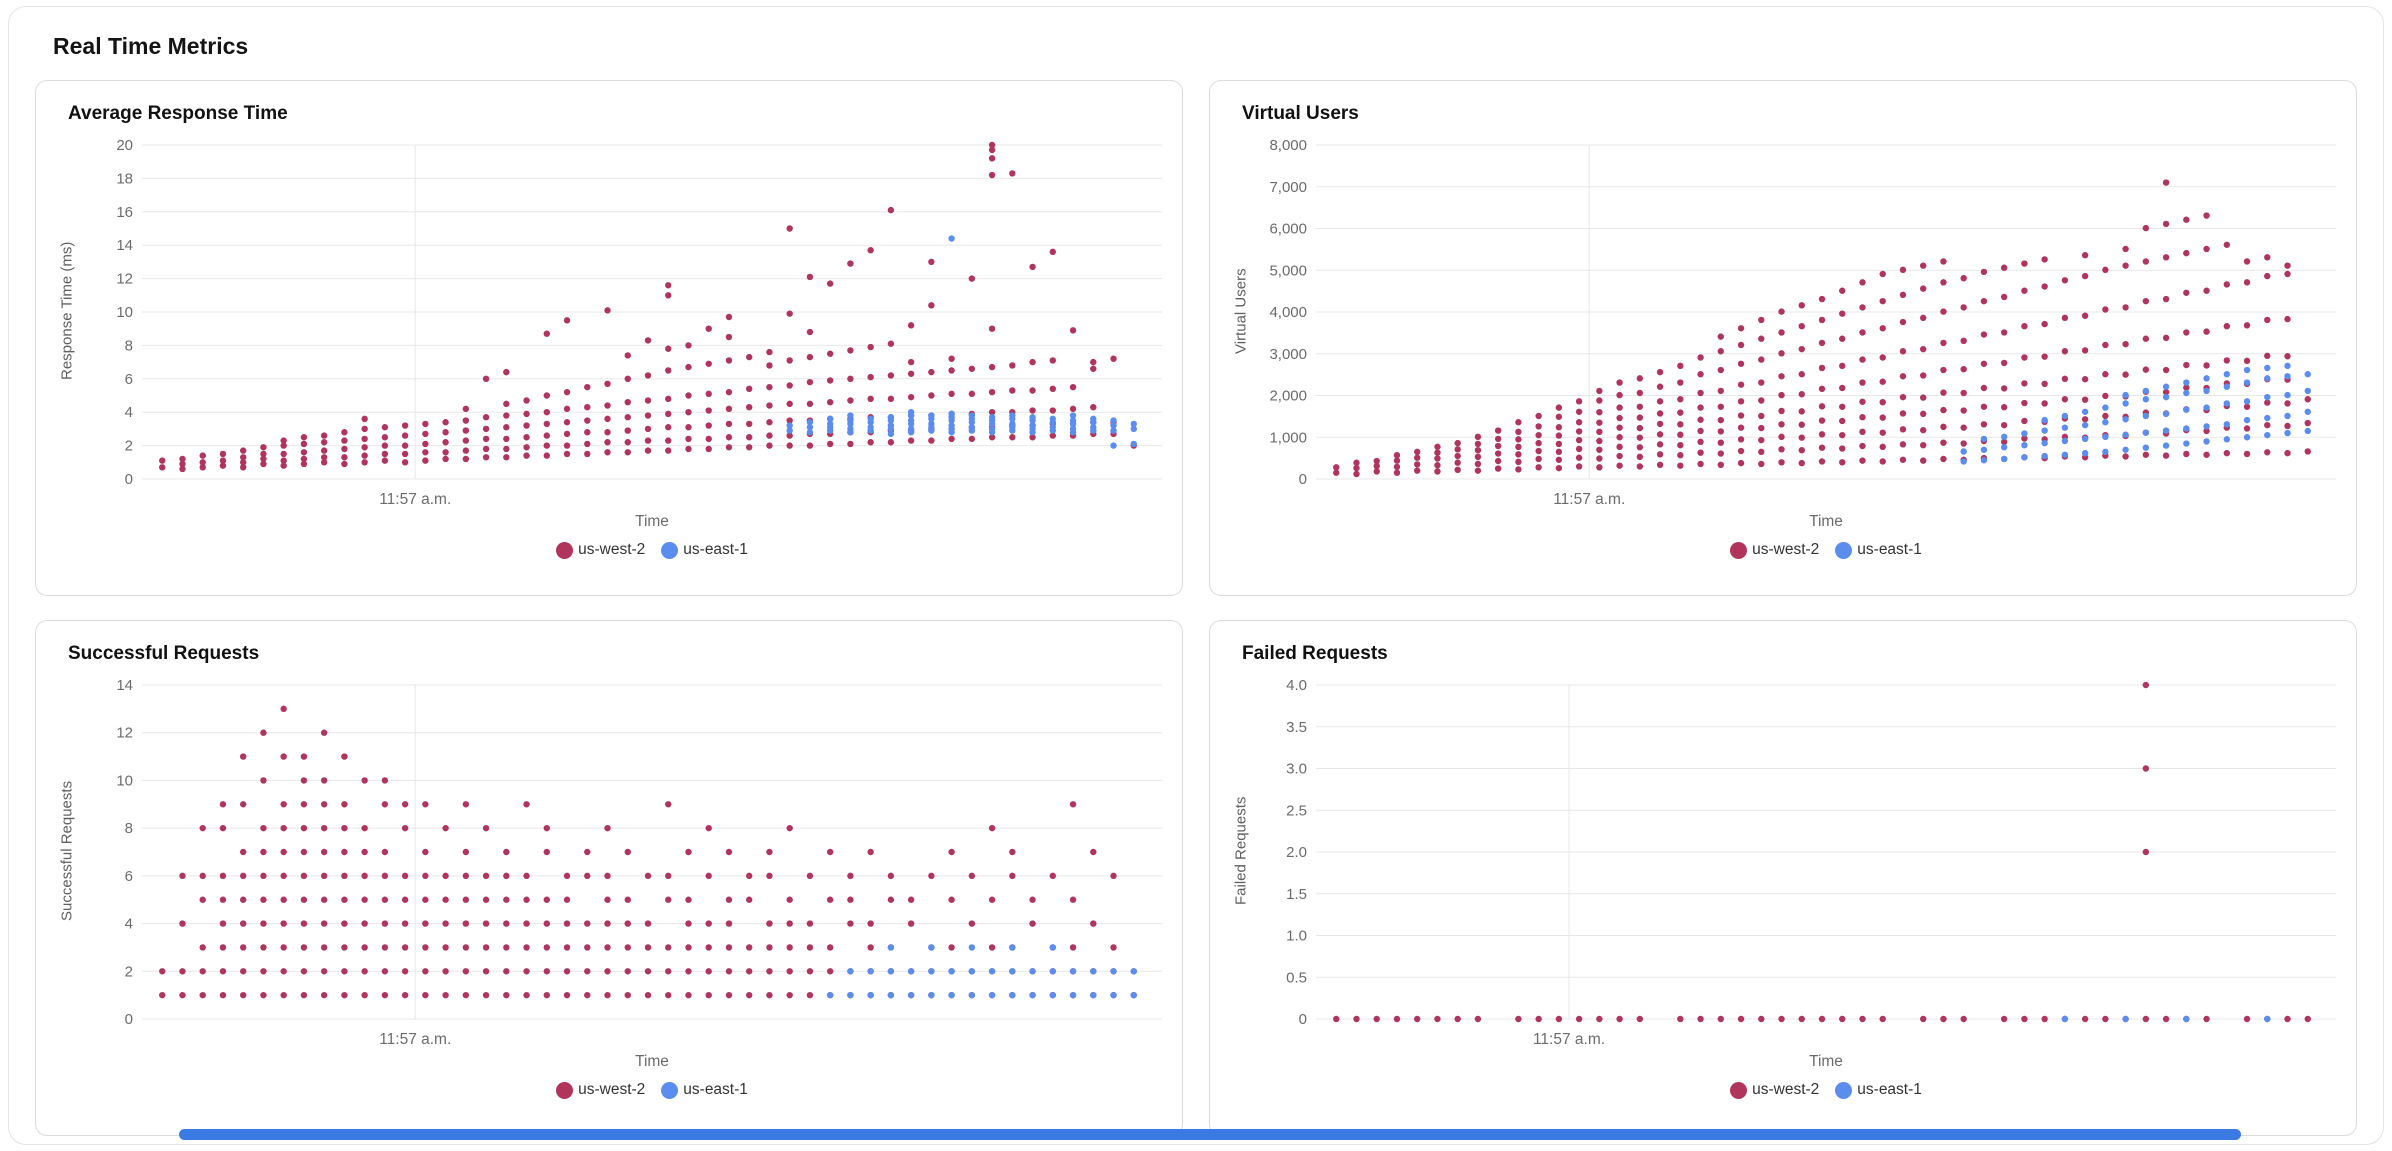  Describe the element at coordinates (124, 178) in the screenshot. I see `svg-text: 18` at that location.